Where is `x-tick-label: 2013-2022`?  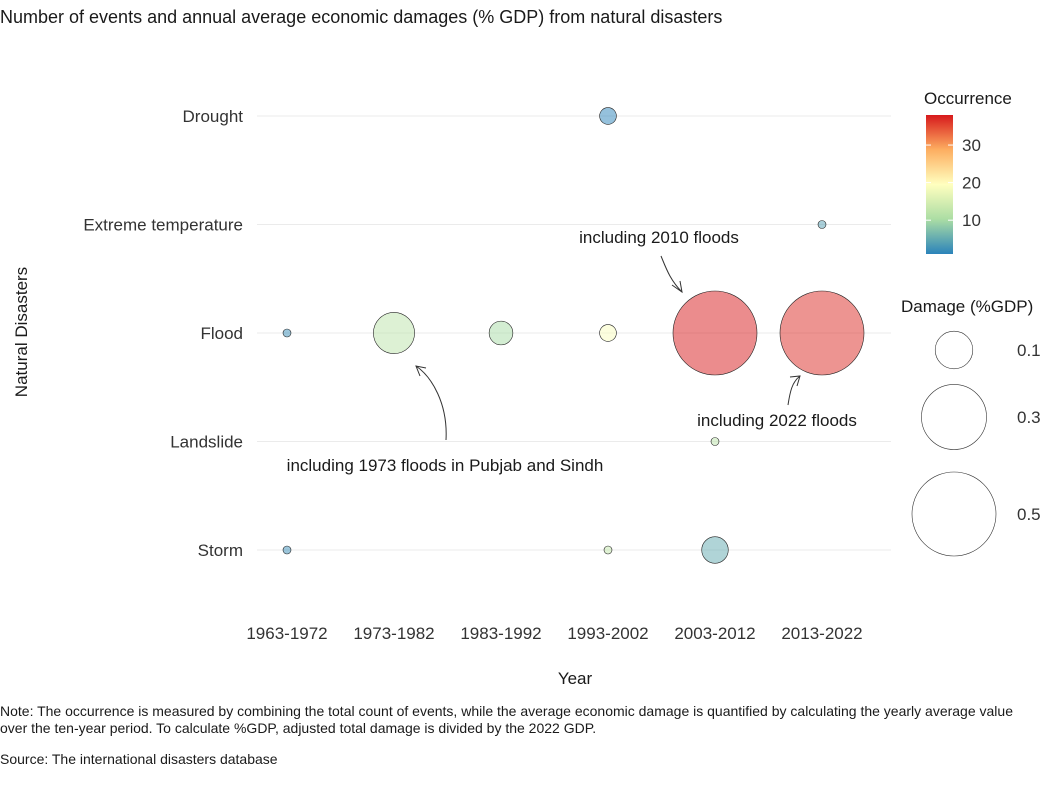
x-tick-label: 2013-2022 is located at coordinates (821, 633).